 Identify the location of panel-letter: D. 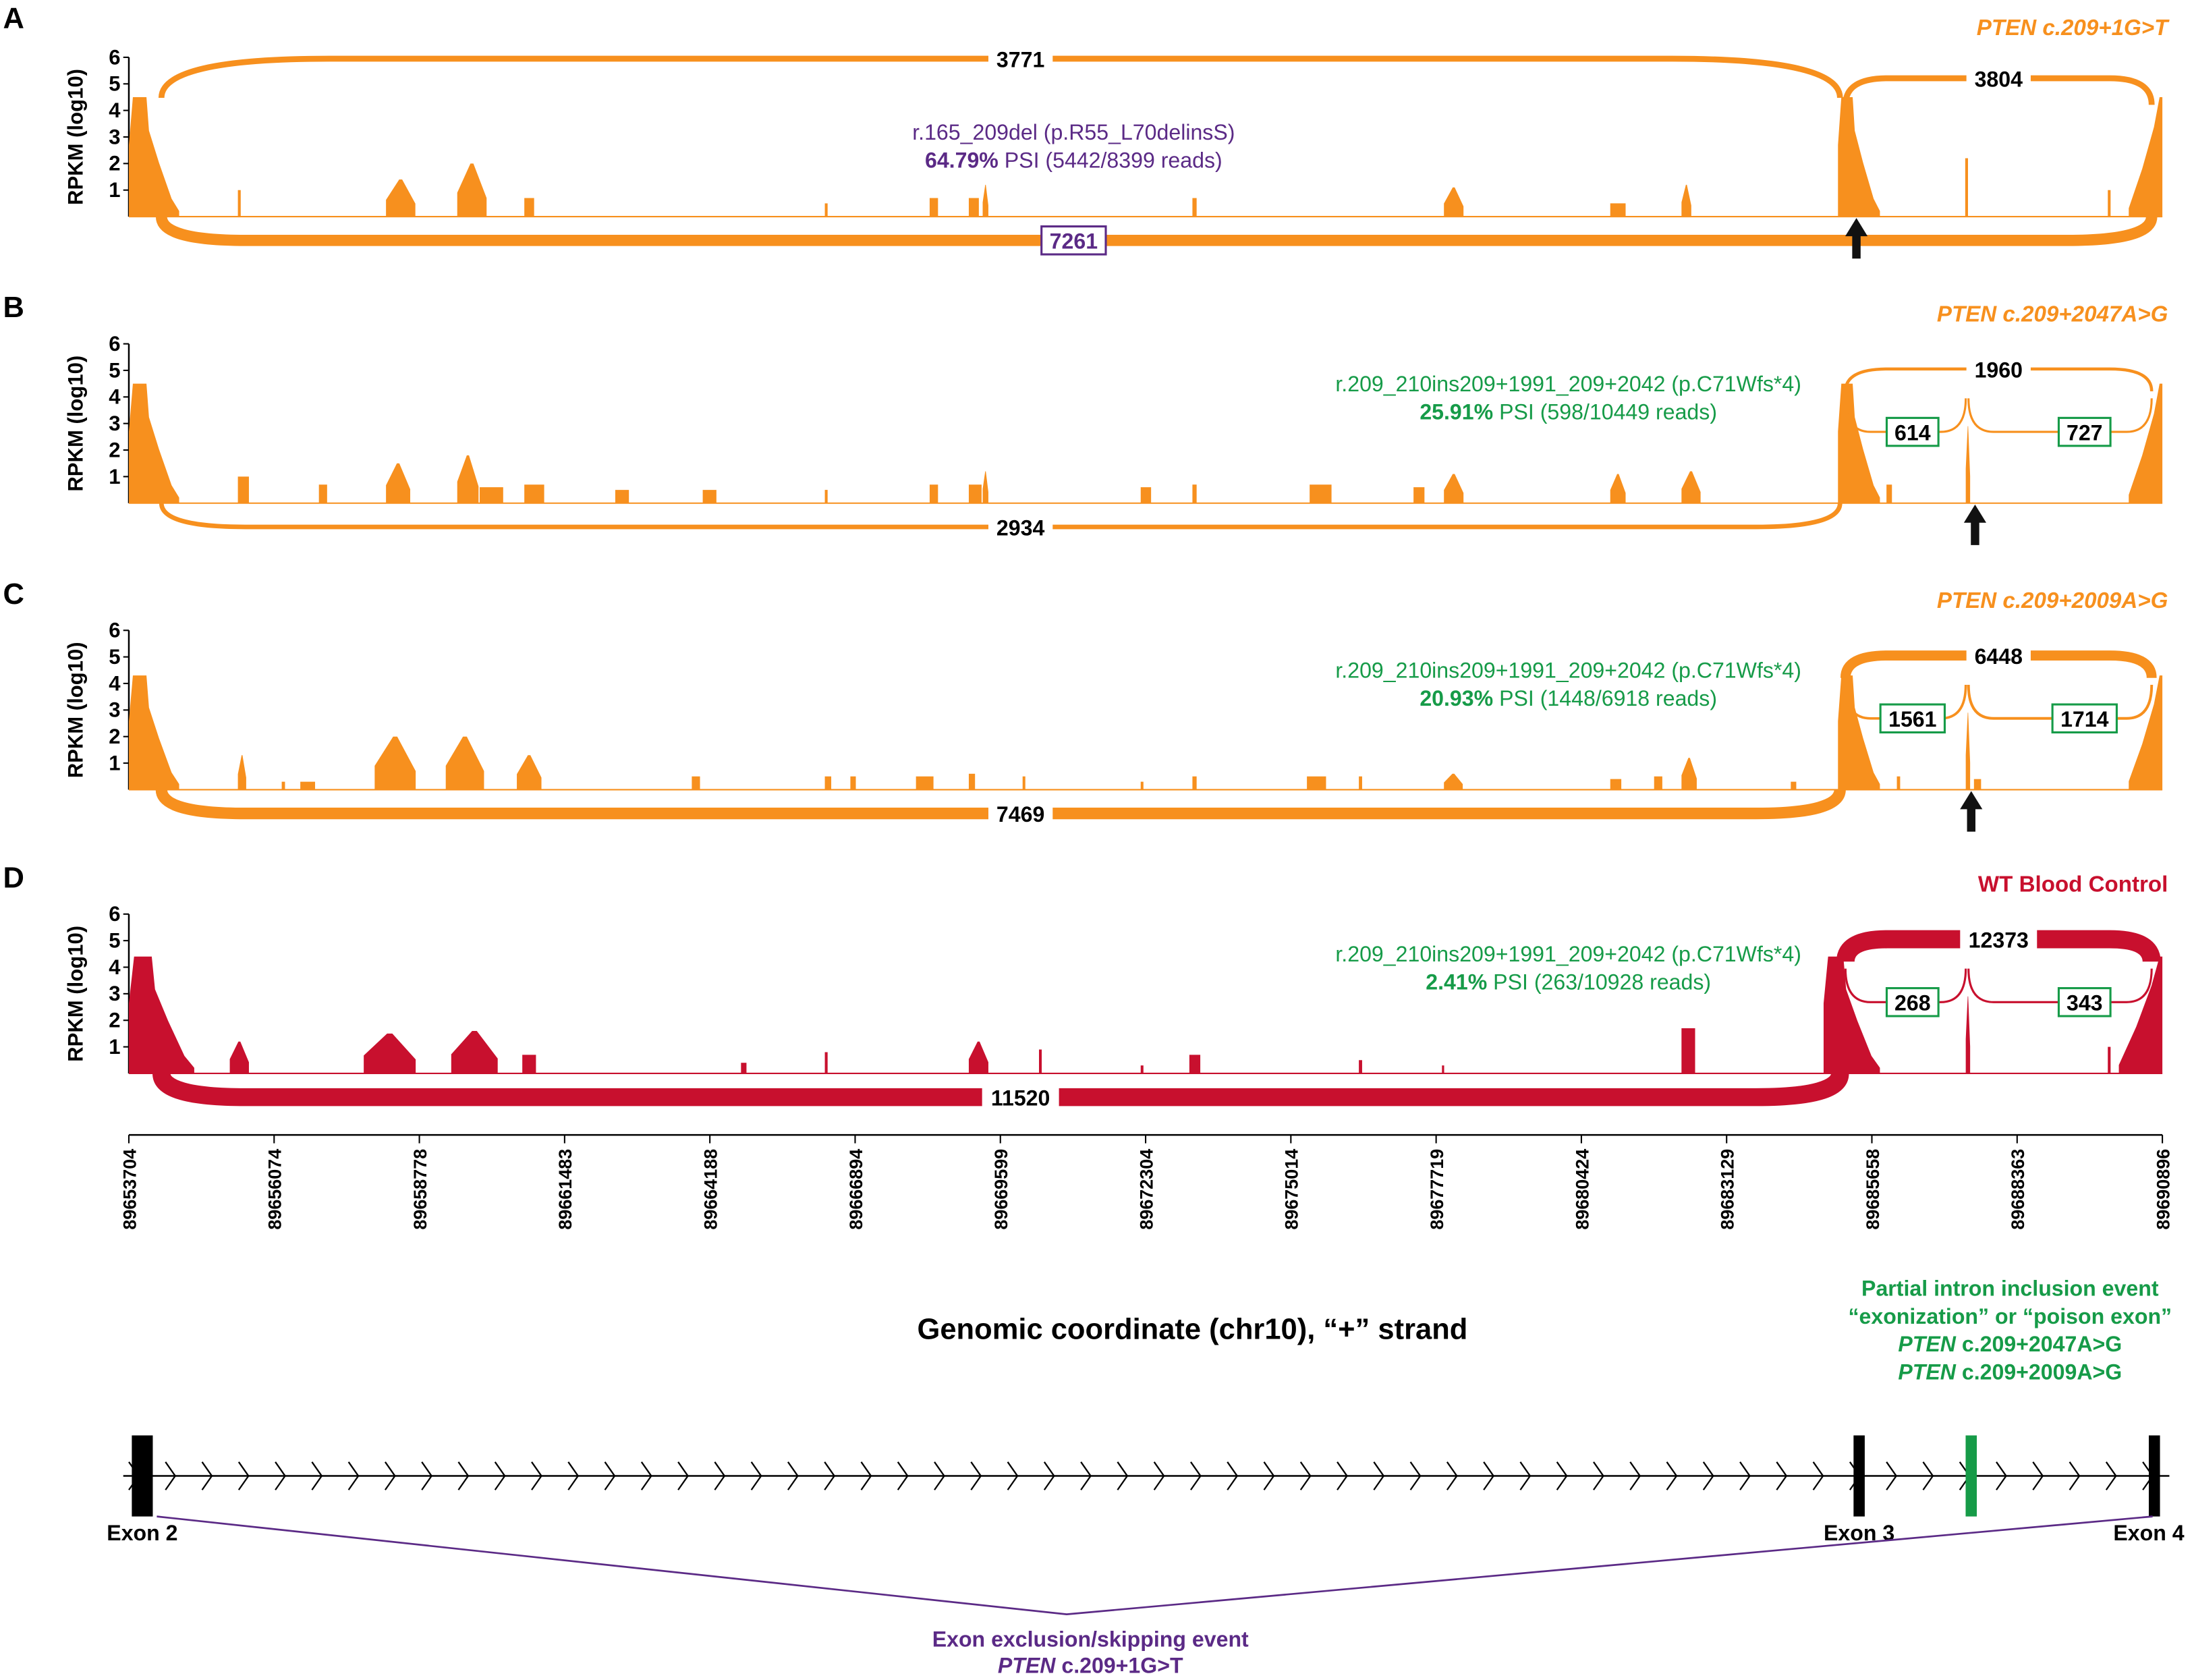
(13, 878).